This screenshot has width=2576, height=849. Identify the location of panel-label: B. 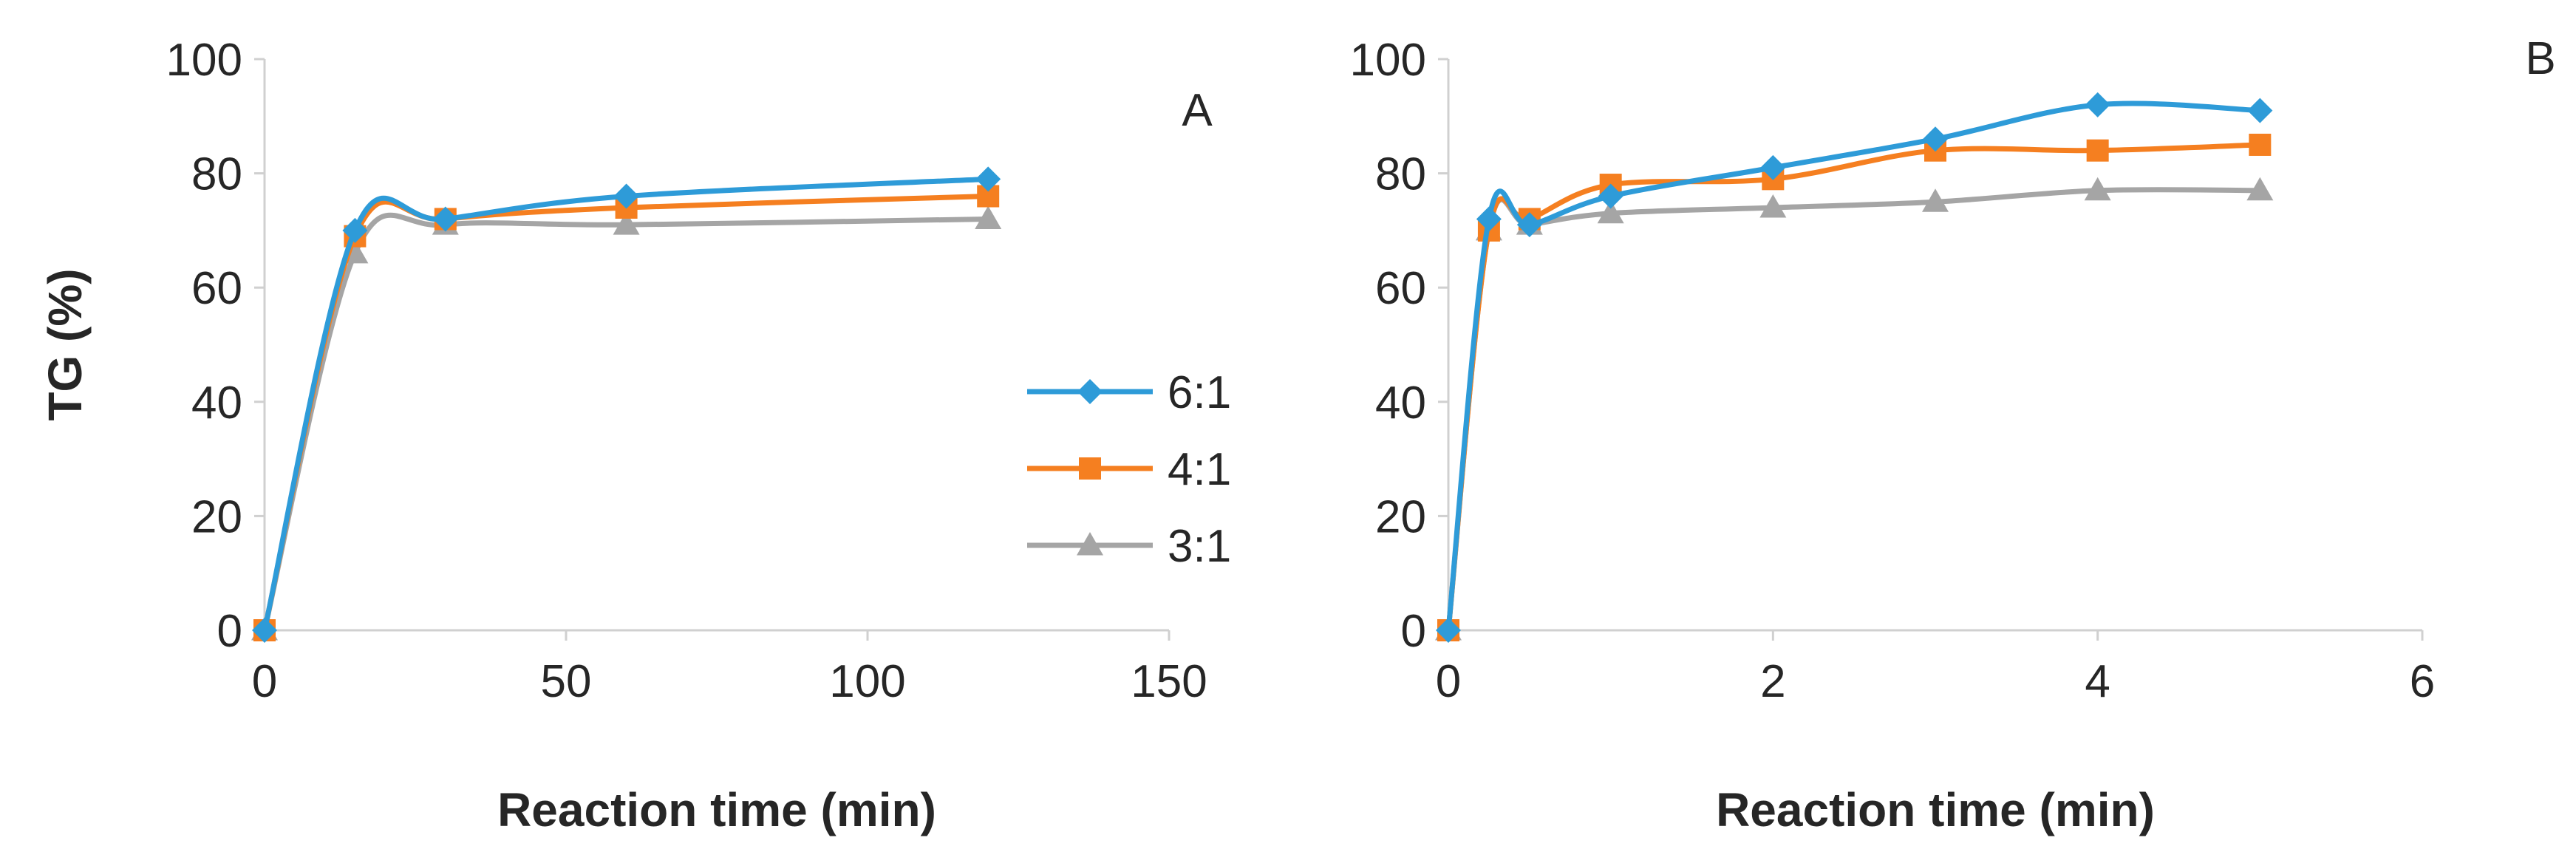
(2540, 59).